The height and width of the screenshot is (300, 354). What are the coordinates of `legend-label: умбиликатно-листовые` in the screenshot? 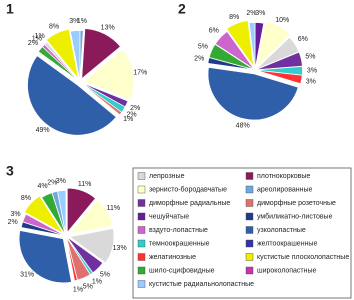 It's located at (295, 216).